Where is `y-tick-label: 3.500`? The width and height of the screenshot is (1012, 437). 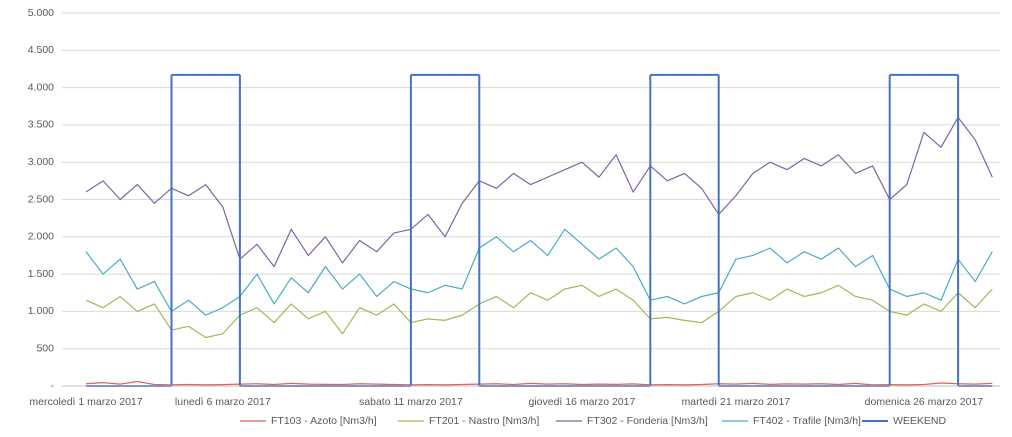
y-tick-label: 3.500 is located at coordinates (41, 125).